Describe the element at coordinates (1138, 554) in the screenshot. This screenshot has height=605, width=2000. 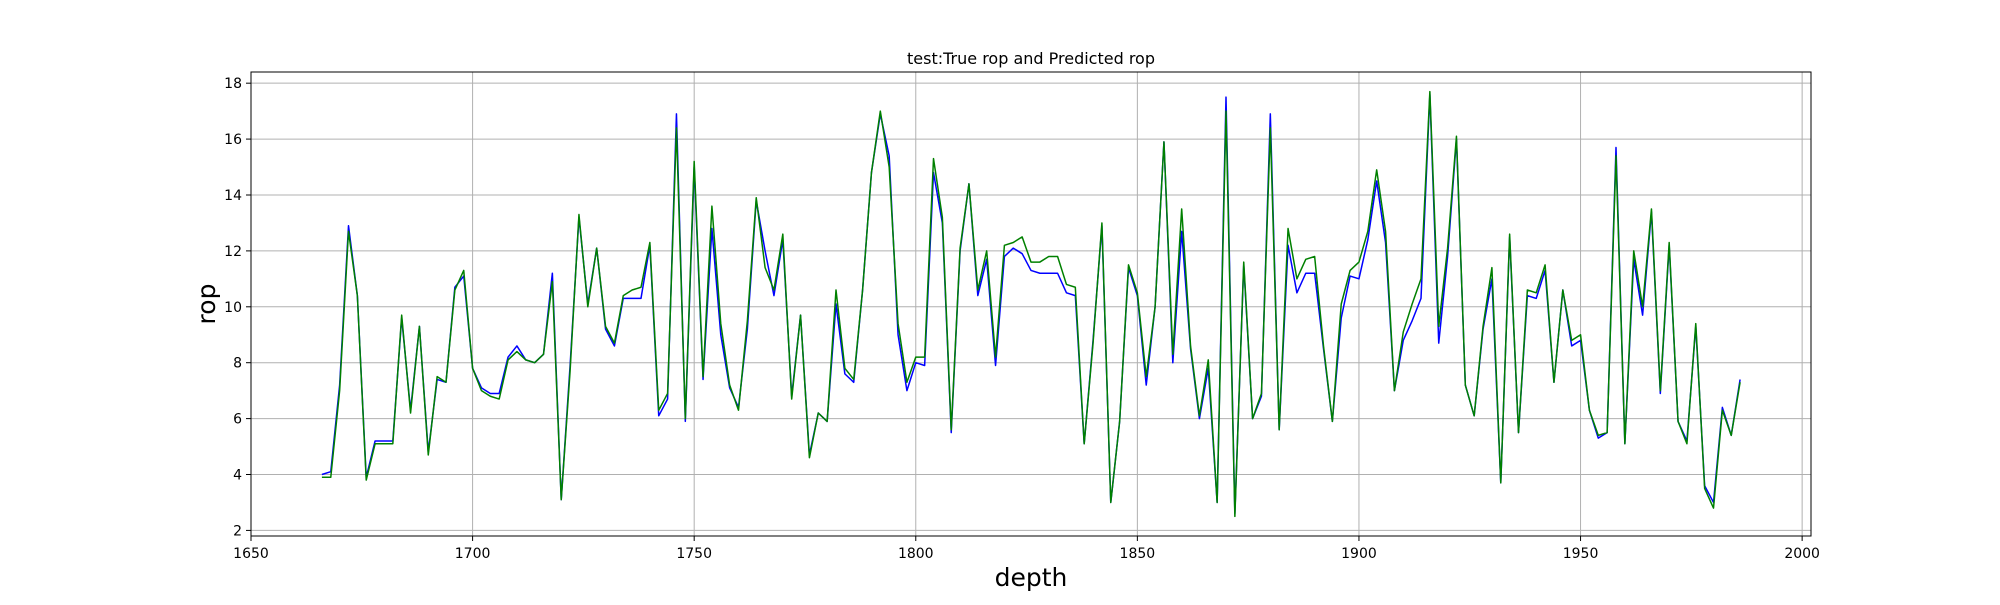
I see `x-tick-label: 1850` at that location.